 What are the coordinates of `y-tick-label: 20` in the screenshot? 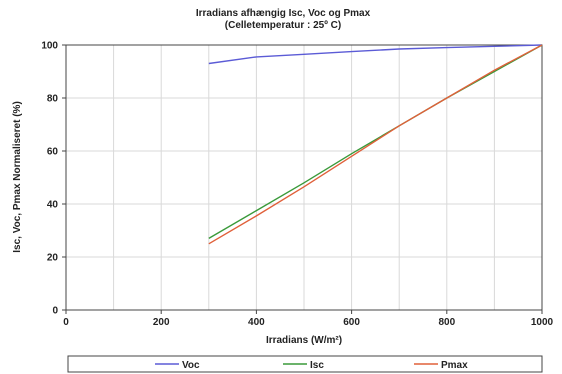 It's located at (53, 258).